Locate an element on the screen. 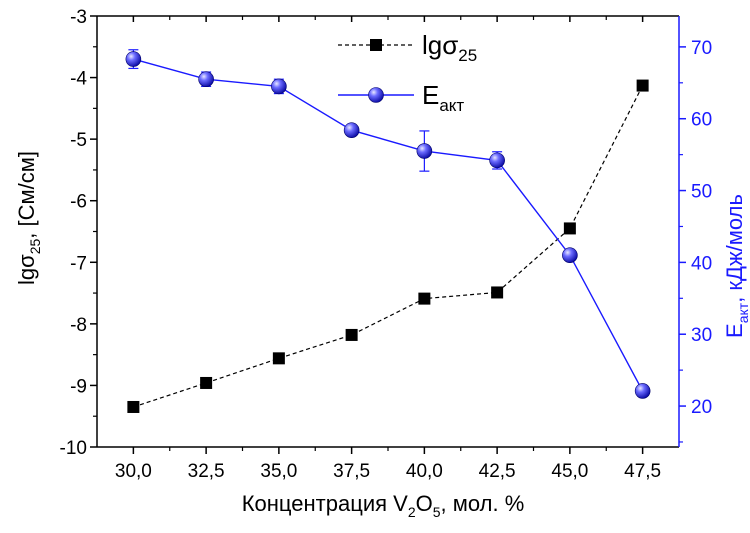 The image size is (750, 533). x-tick-label: 47,5 is located at coordinates (642, 471).